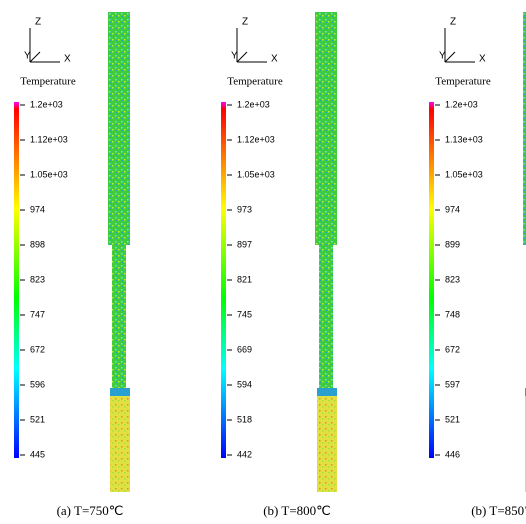 This screenshot has width=526, height=524. Describe the element at coordinates (37, 454) in the screenshot. I see `colorbar-label: 445` at that location.